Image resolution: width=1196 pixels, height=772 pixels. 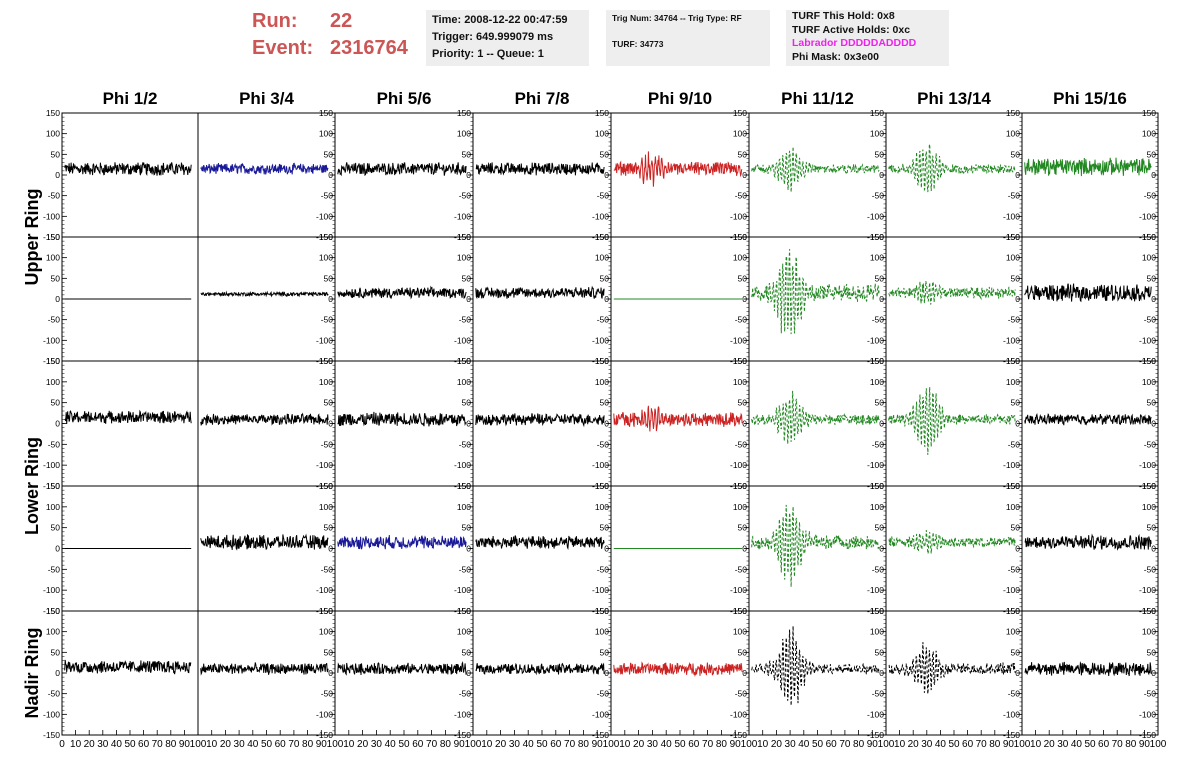 What do you see at coordinates (330, 48) in the screenshot?
I see `event-row: Event: 2316764` at bounding box center [330, 48].